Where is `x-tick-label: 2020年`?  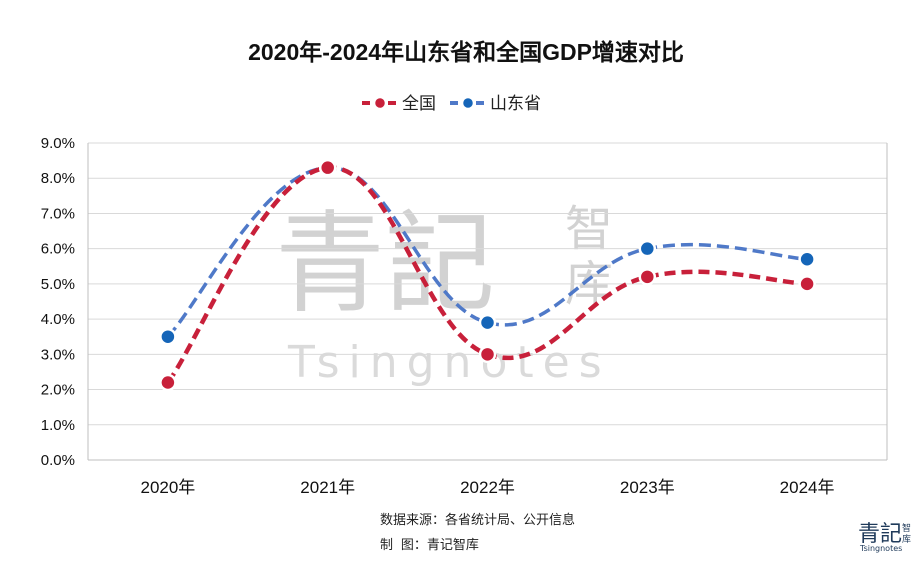
x-tick-label: 2020年 is located at coordinates (167, 487).